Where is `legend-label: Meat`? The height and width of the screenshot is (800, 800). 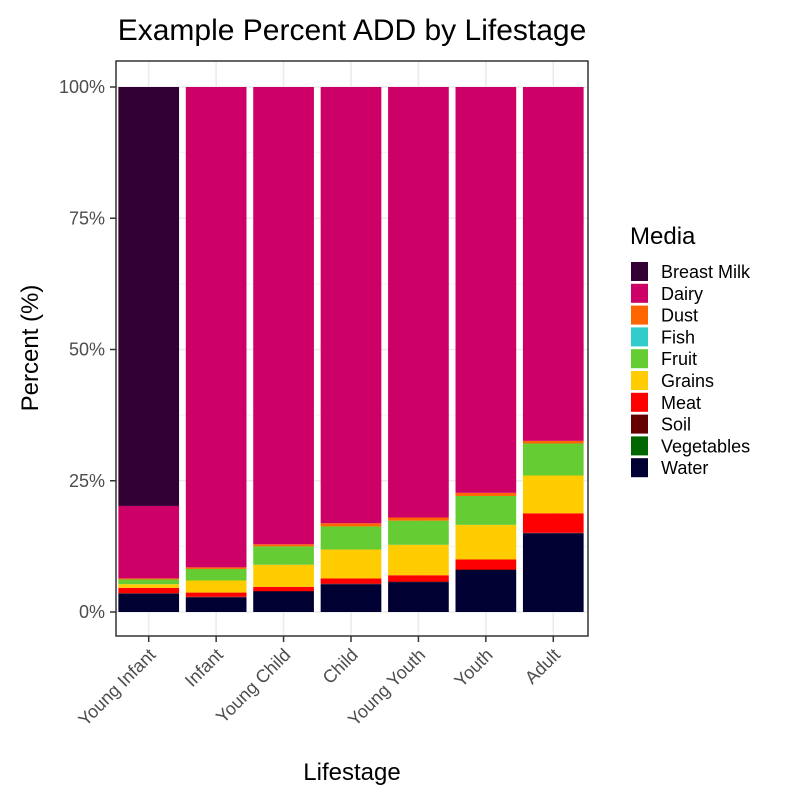
legend-label: Meat is located at coordinates (681, 403).